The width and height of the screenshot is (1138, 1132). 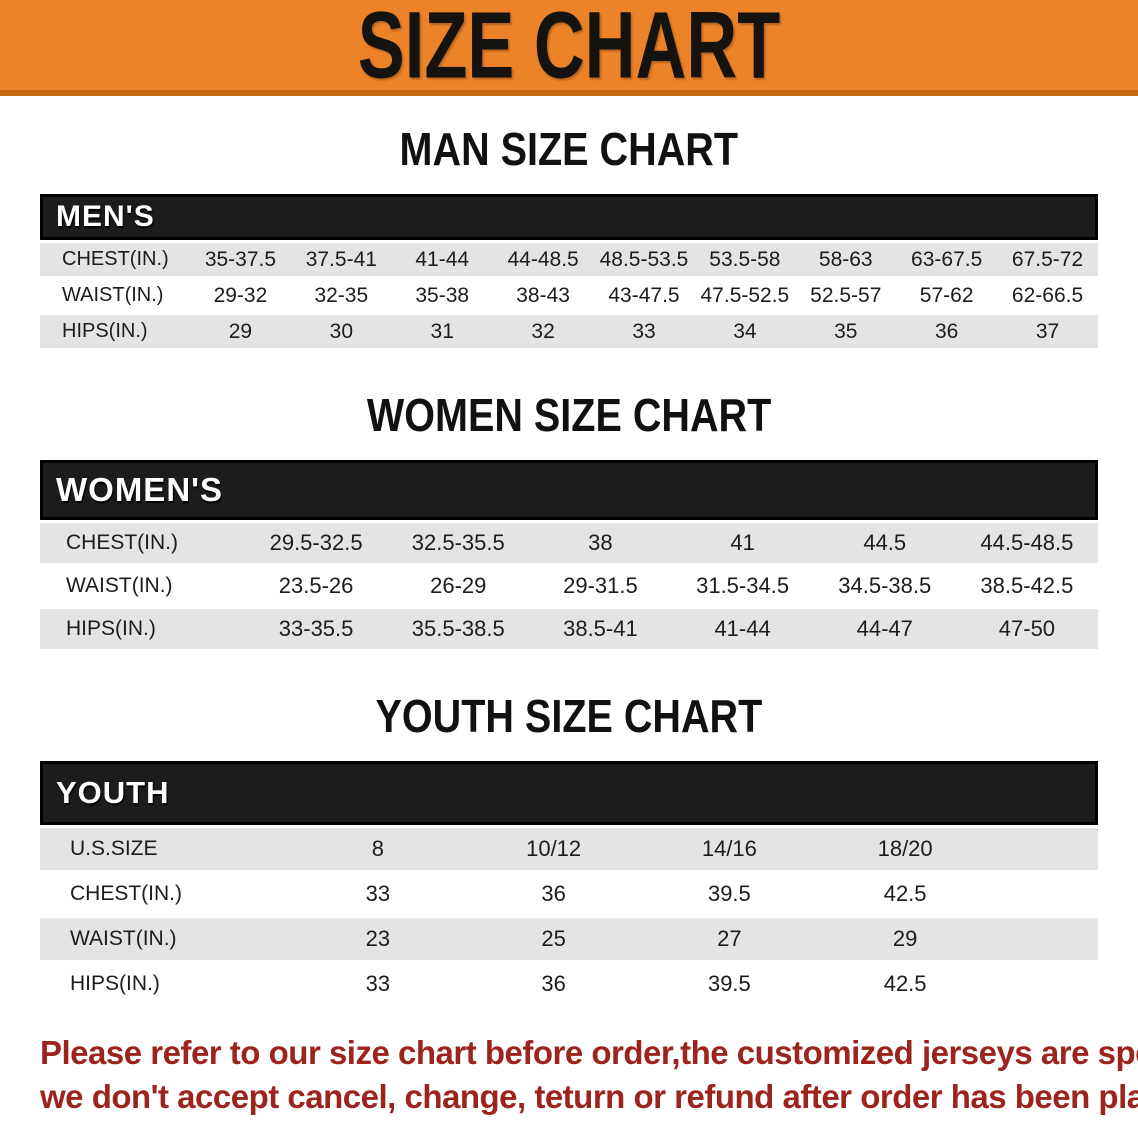 I want to click on table-row: HIPS(IN.) 29 30 31 32 33 34 35 36 37, so click(x=569, y=331).